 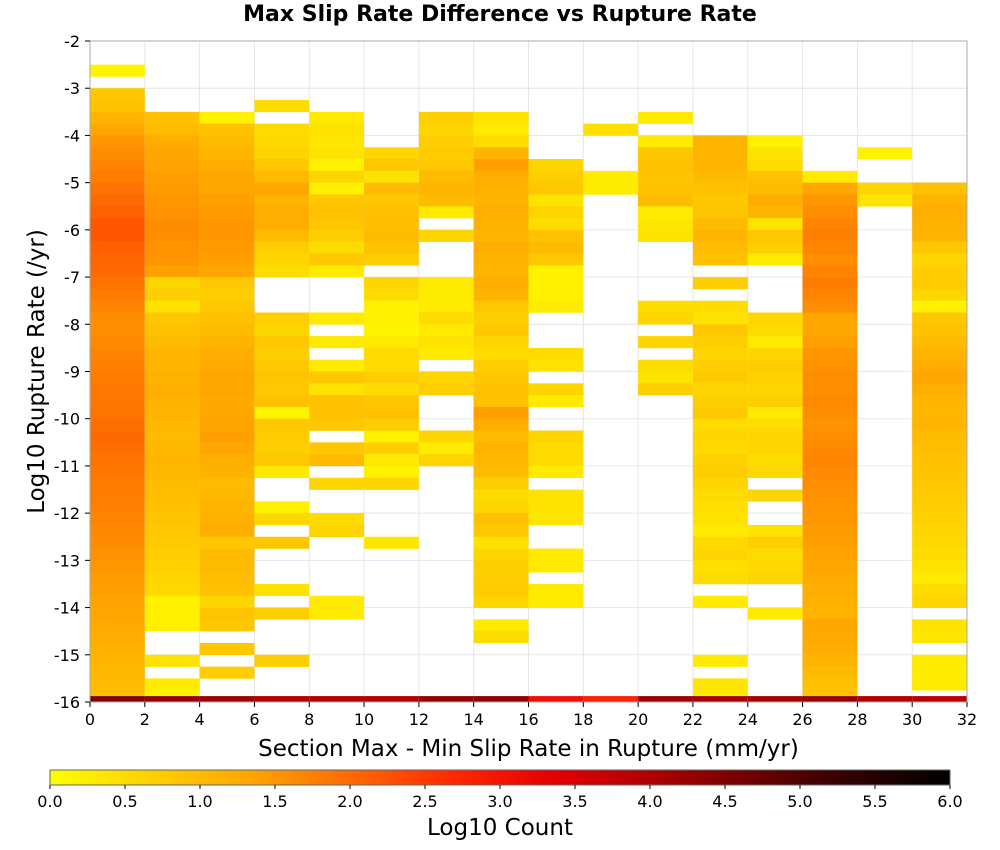 I want to click on y-axis-title: Log10 Rupture Rate (/yr), so click(x=37, y=371).